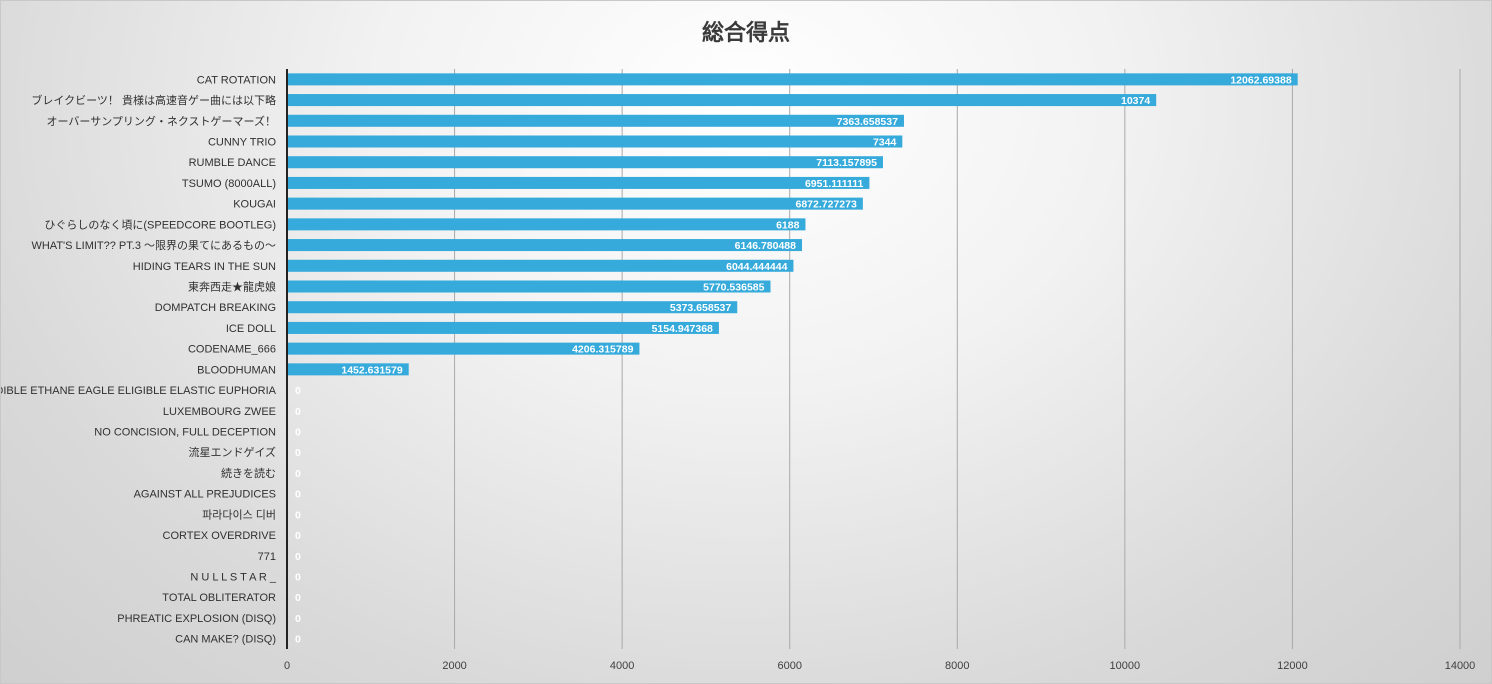  What do you see at coordinates (232, 287) in the screenshot?
I see `category-label: 東奔西走★龍虎娘` at bounding box center [232, 287].